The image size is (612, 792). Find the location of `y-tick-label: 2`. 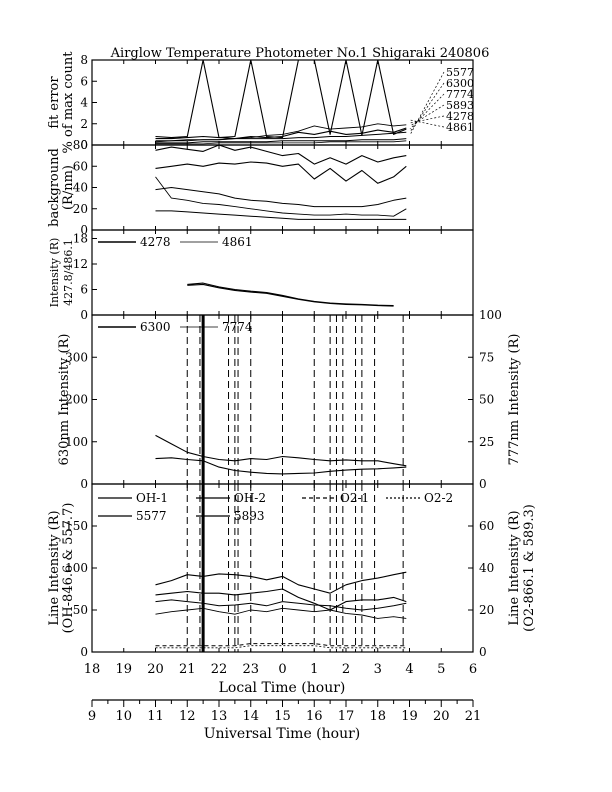

y-tick-label: 2 is located at coordinates (84, 124).